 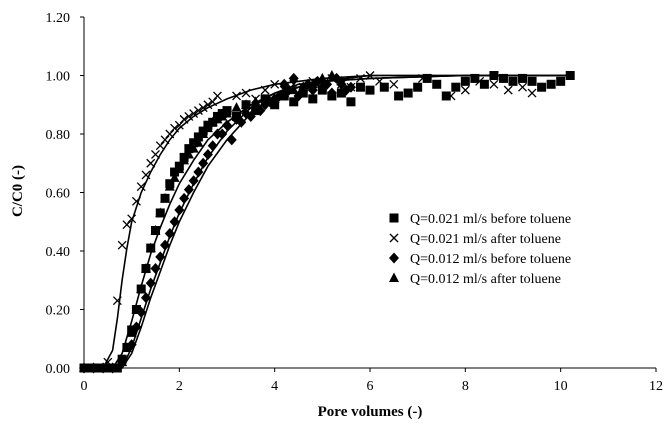 I want to click on y-tick-label: 0.00, so click(x=58, y=369).